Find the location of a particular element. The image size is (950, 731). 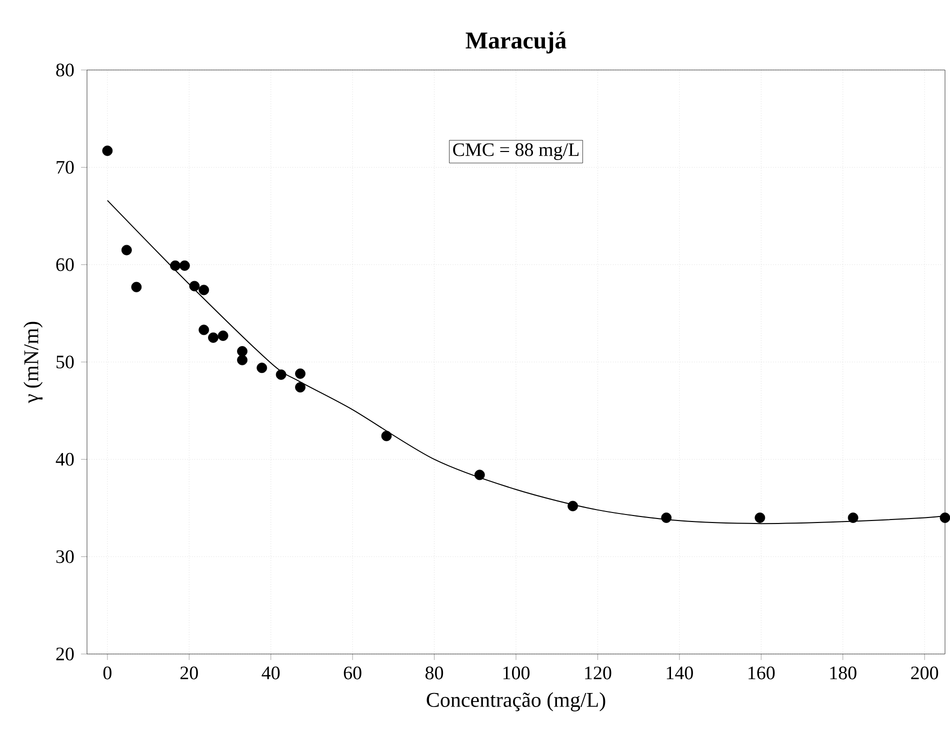

x-tick-label: 160 is located at coordinates (761, 673).